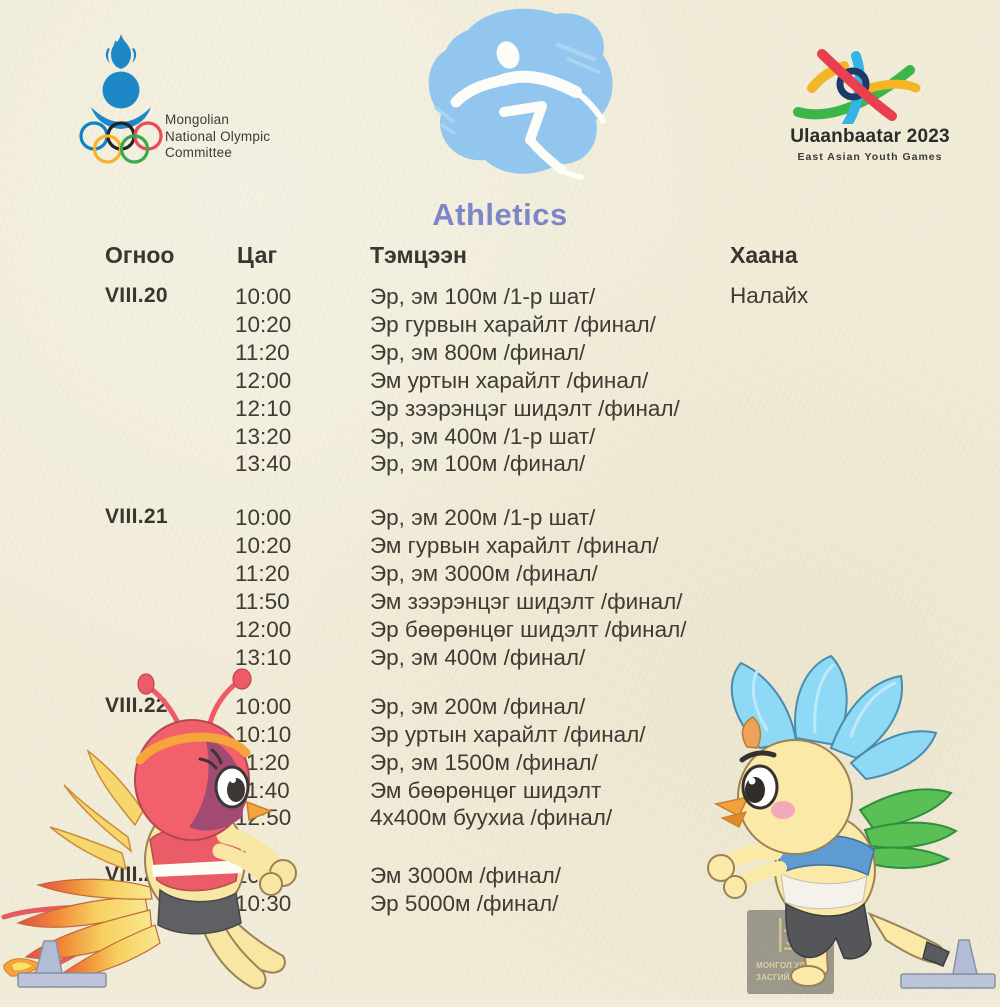 The height and width of the screenshot is (1007, 1000). What do you see at coordinates (617, 707) in the screenshot?
I see `schedule-row: 10:00 Эр, эм 200м /финал/` at bounding box center [617, 707].